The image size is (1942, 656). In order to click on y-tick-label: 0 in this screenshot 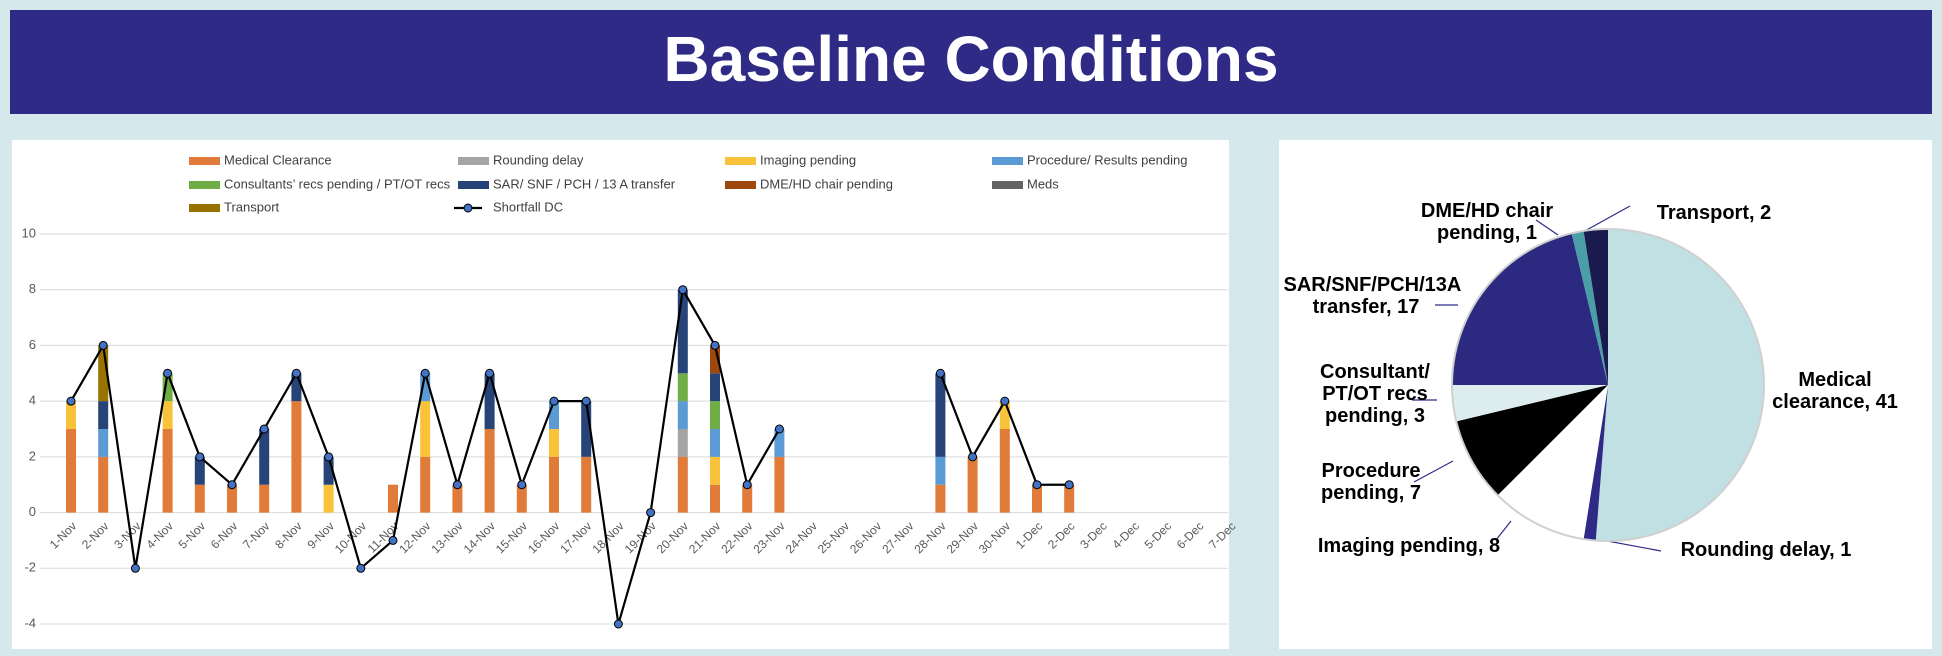, I will do `click(32, 511)`.